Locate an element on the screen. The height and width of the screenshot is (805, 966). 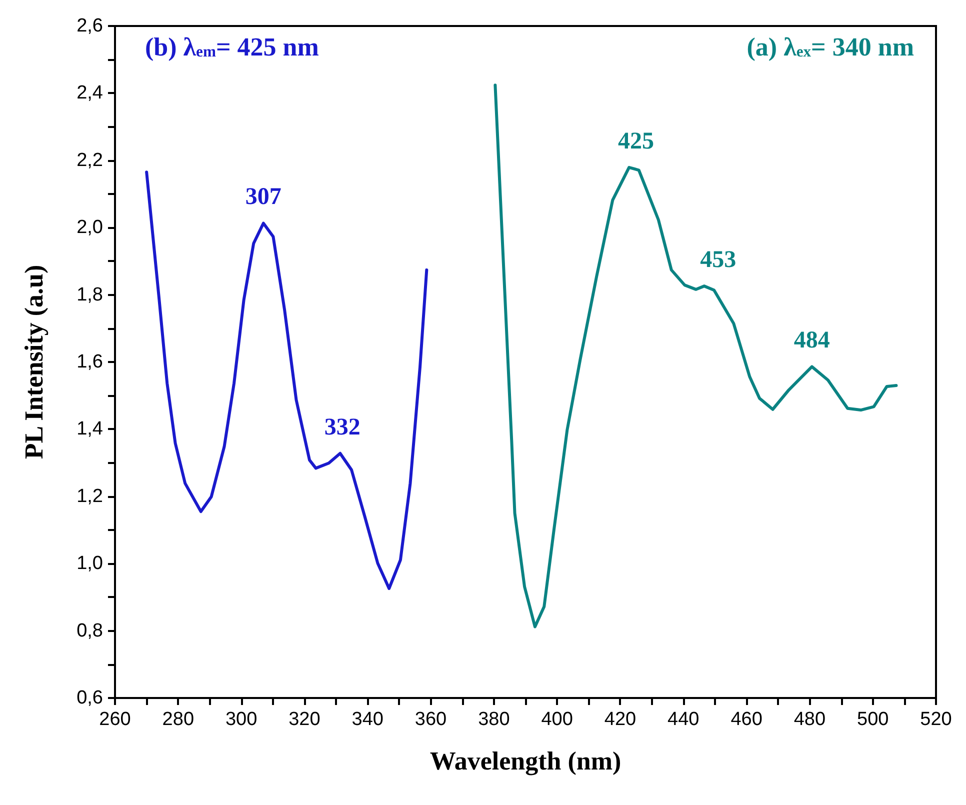
y-tick-label: 2,2 is located at coordinates (89, 160).